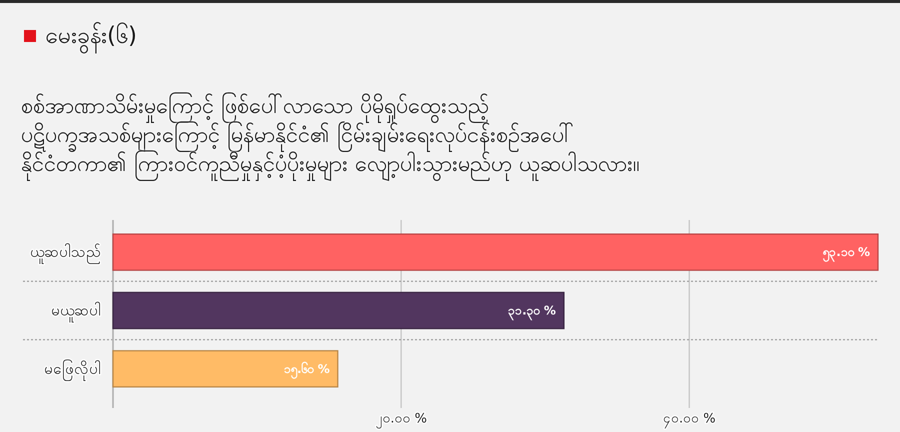 Image resolution: width=900 pixels, height=432 pixels. Describe the element at coordinates (689, 419) in the screenshot. I see `x-tick-label: ၄၀.၀၀ %` at that location.